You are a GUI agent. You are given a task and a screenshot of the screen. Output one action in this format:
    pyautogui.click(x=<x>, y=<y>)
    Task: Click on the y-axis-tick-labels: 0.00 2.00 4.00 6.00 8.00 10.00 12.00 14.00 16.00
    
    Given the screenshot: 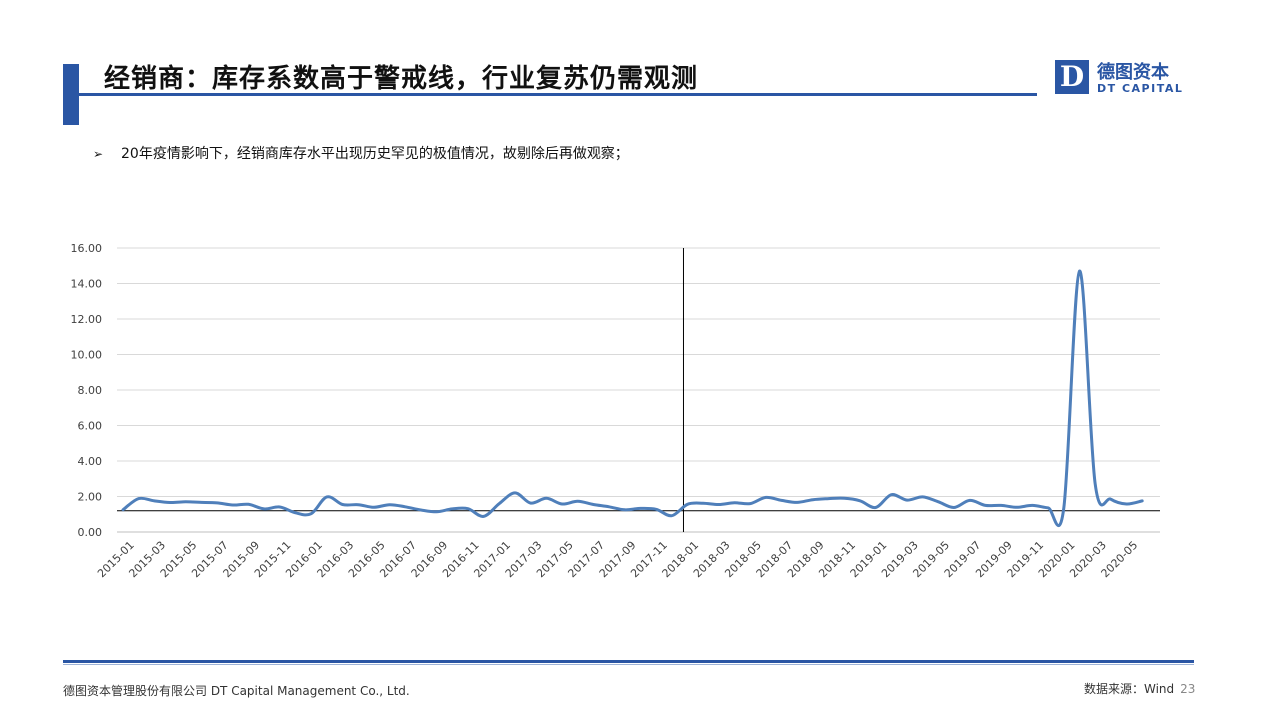 What is the action you would take?
    pyautogui.click(x=87, y=390)
    